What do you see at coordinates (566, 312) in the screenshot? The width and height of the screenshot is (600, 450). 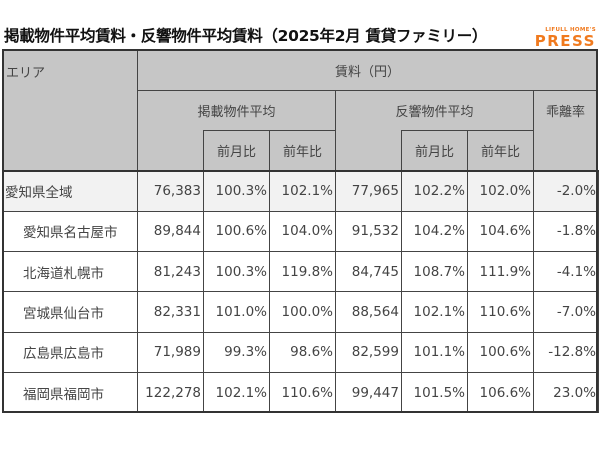 I see `cell-divergence: -7.0%` at bounding box center [566, 312].